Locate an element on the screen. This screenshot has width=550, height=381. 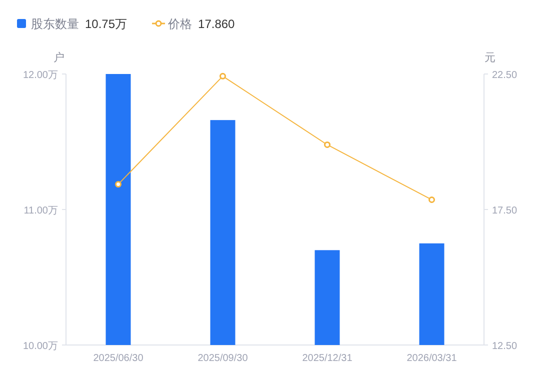
text: 10.75万 is located at coordinates (106, 24).